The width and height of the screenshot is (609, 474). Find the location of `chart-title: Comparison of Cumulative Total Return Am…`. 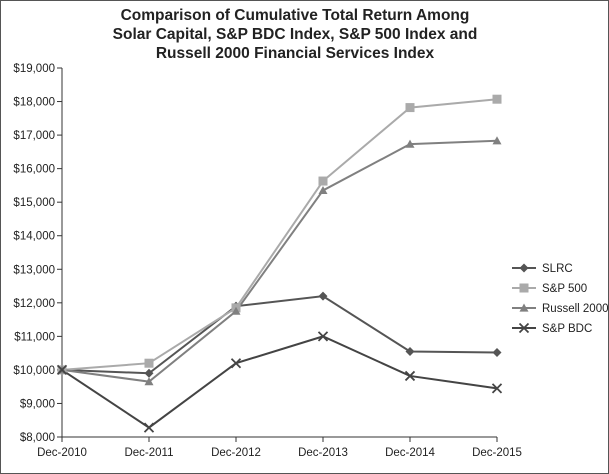

chart-title: Comparison of Cumulative Total Return Am… is located at coordinates (295, 34).